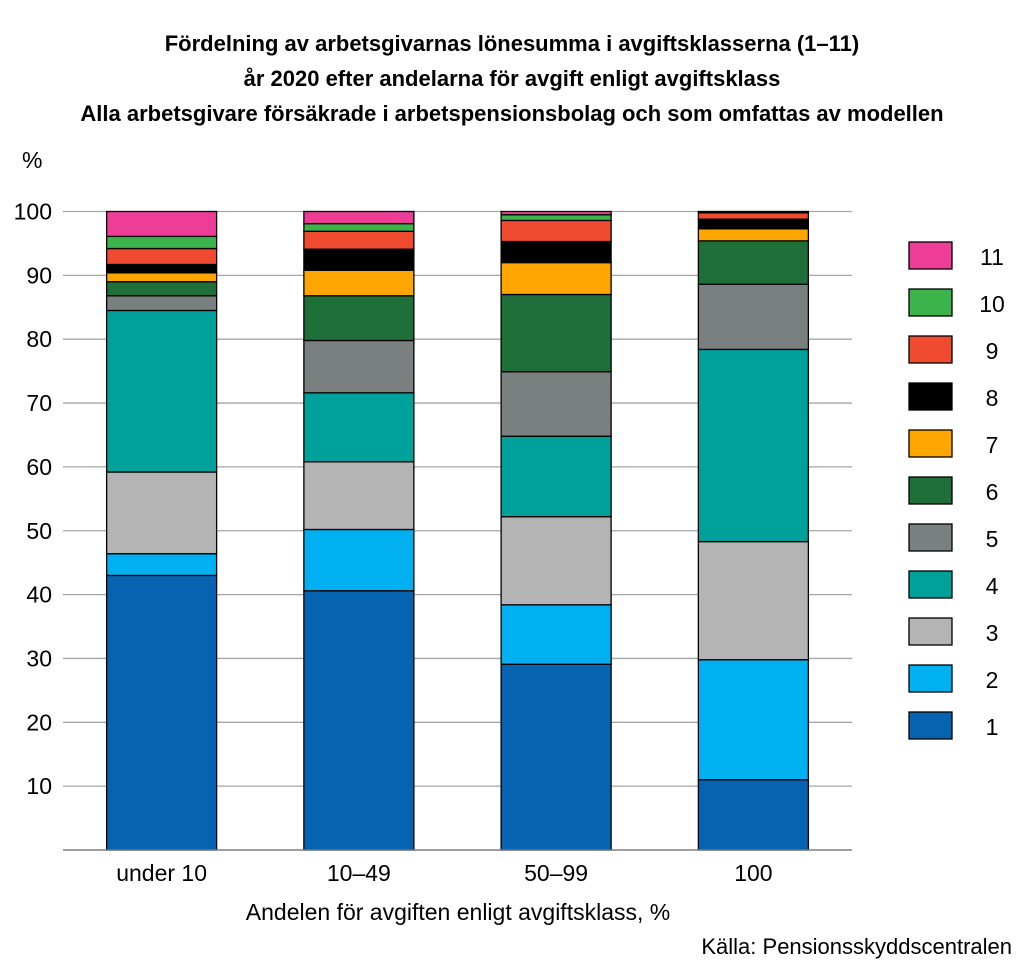 Image resolution: width=1024 pixels, height=968 pixels. What do you see at coordinates (856, 946) in the screenshot?
I see `source-note: Källa: Pensionsskyddscentralen` at bounding box center [856, 946].